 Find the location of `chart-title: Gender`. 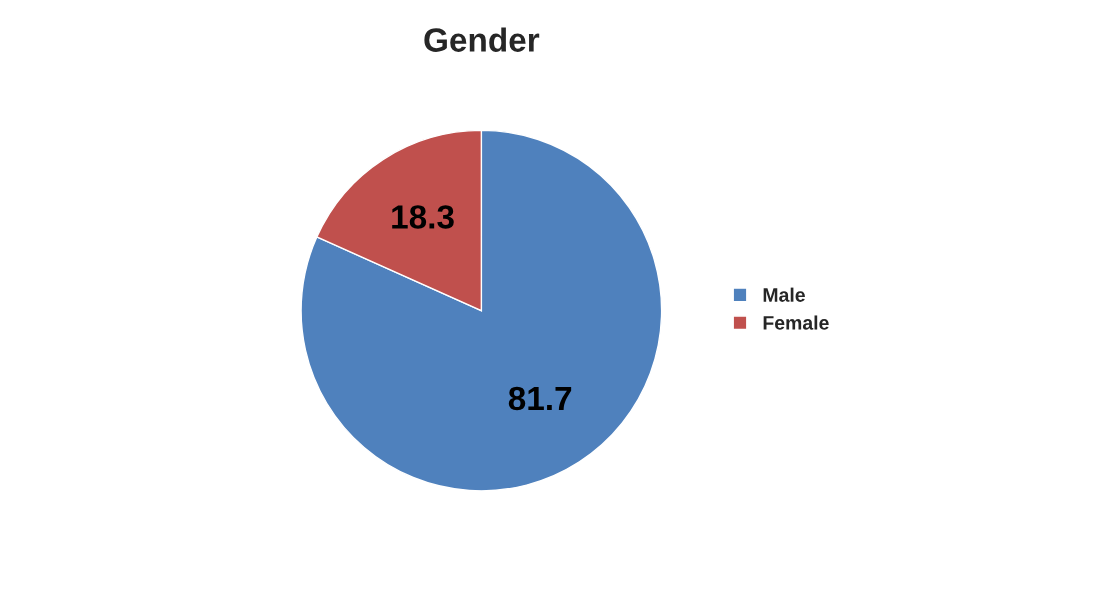

chart-title: Gender is located at coordinates (482, 39).